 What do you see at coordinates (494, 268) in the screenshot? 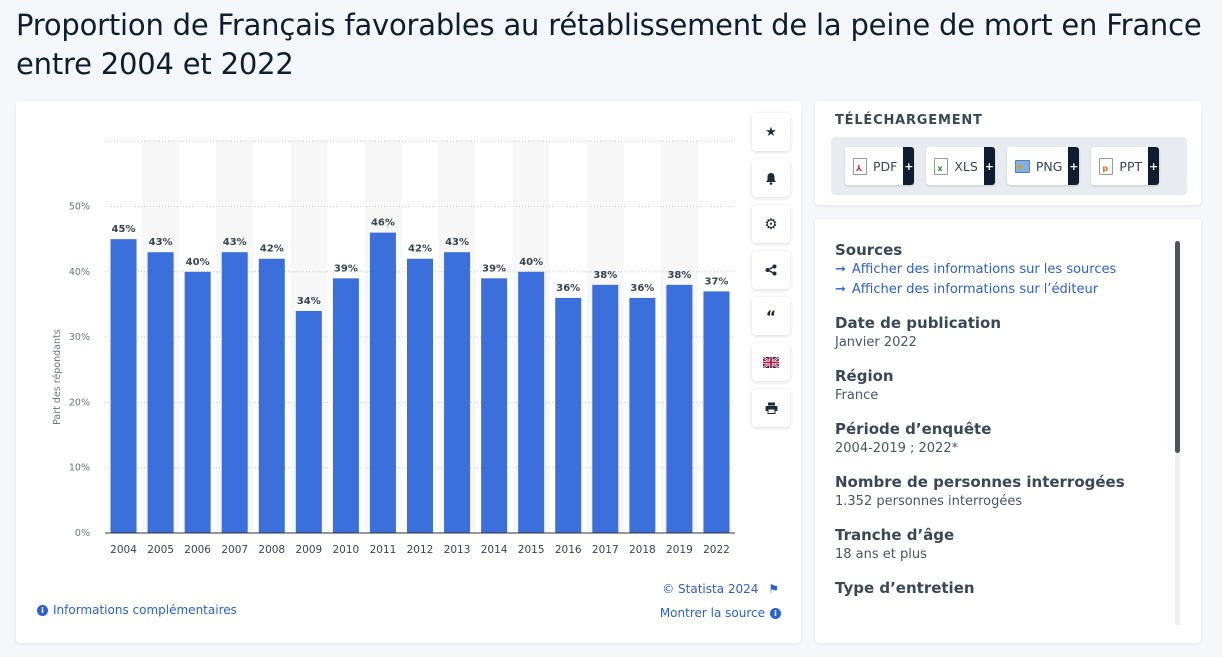
I see `bar-value-label: 39%` at bounding box center [494, 268].